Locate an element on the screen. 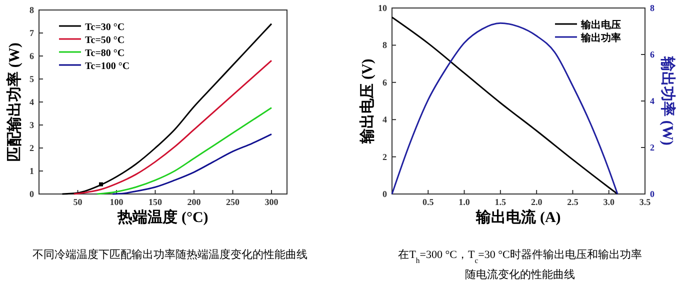 The height and width of the screenshot is (290, 681). y-axis-title: 匹配输出功率 (W) is located at coordinates (14, 102).